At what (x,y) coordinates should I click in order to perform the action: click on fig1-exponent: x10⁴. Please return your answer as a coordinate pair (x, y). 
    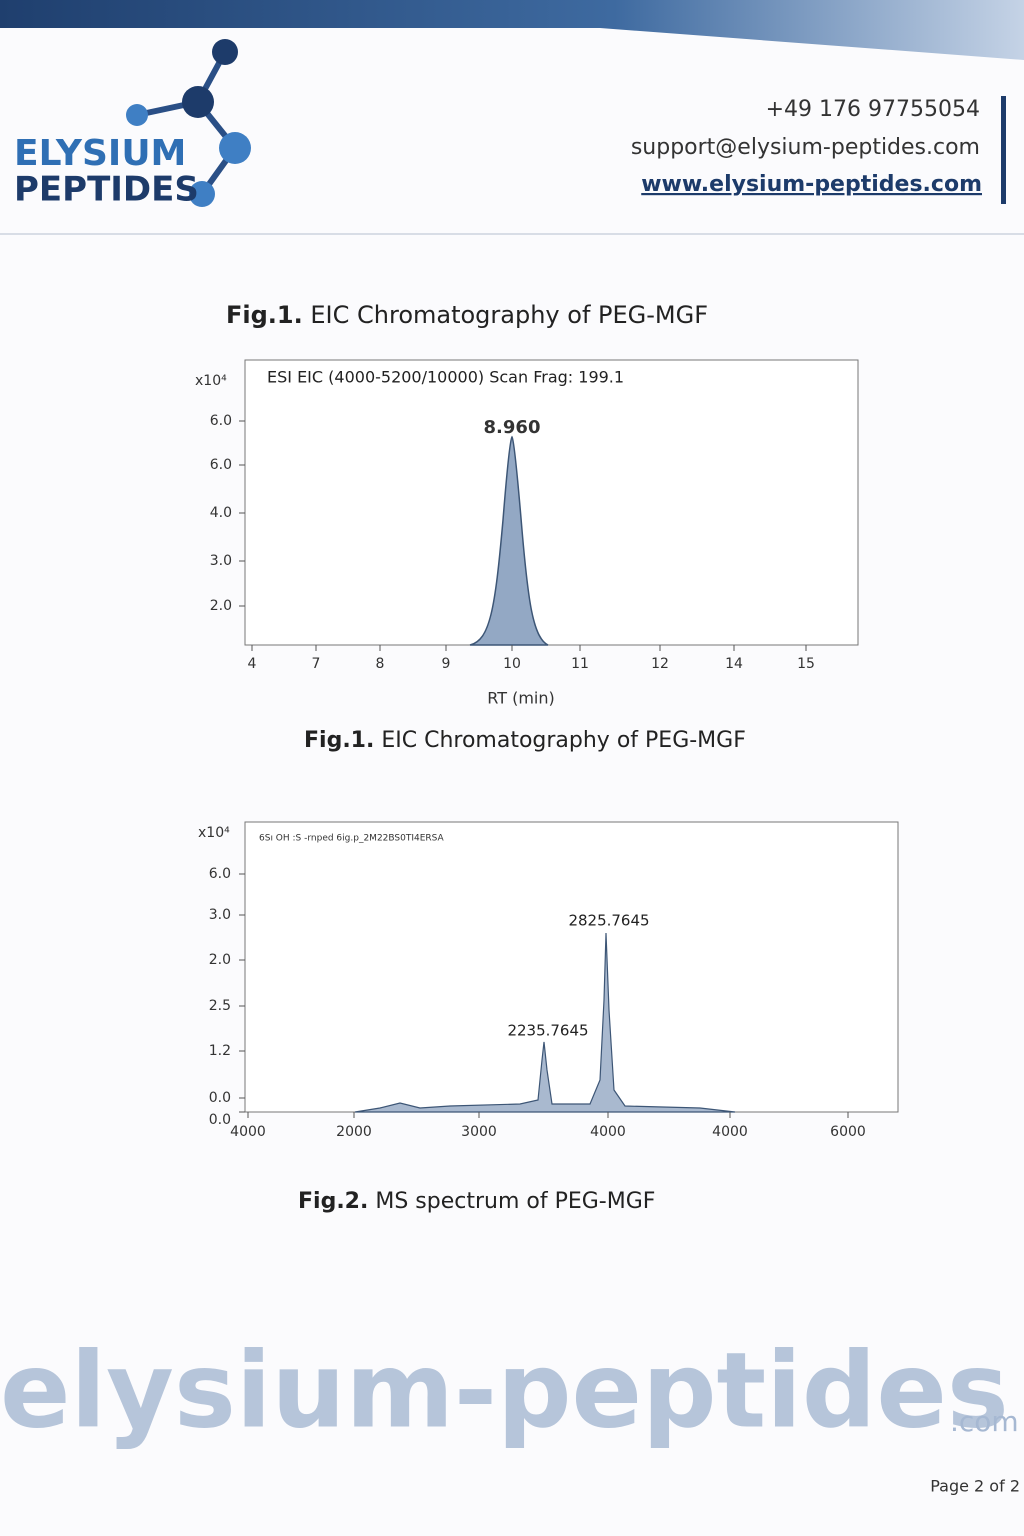
    Looking at the image, I should click on (211, 381).